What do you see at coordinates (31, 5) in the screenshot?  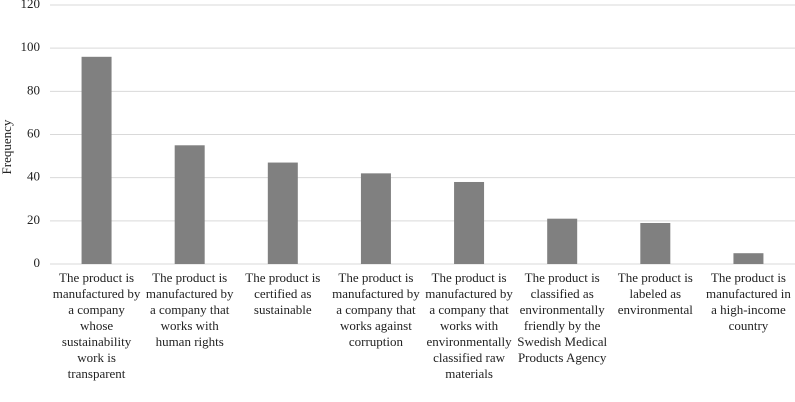 I see `y-tick-label: 120` at bounding box center [31, 5].